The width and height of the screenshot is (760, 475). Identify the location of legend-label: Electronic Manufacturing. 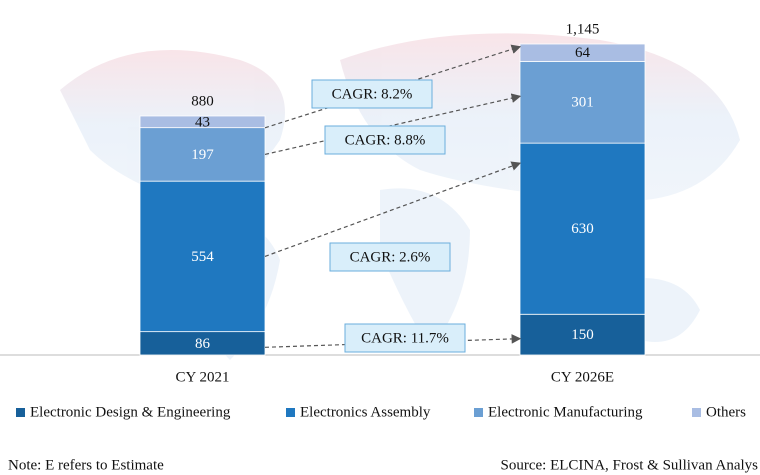
(565, 412).